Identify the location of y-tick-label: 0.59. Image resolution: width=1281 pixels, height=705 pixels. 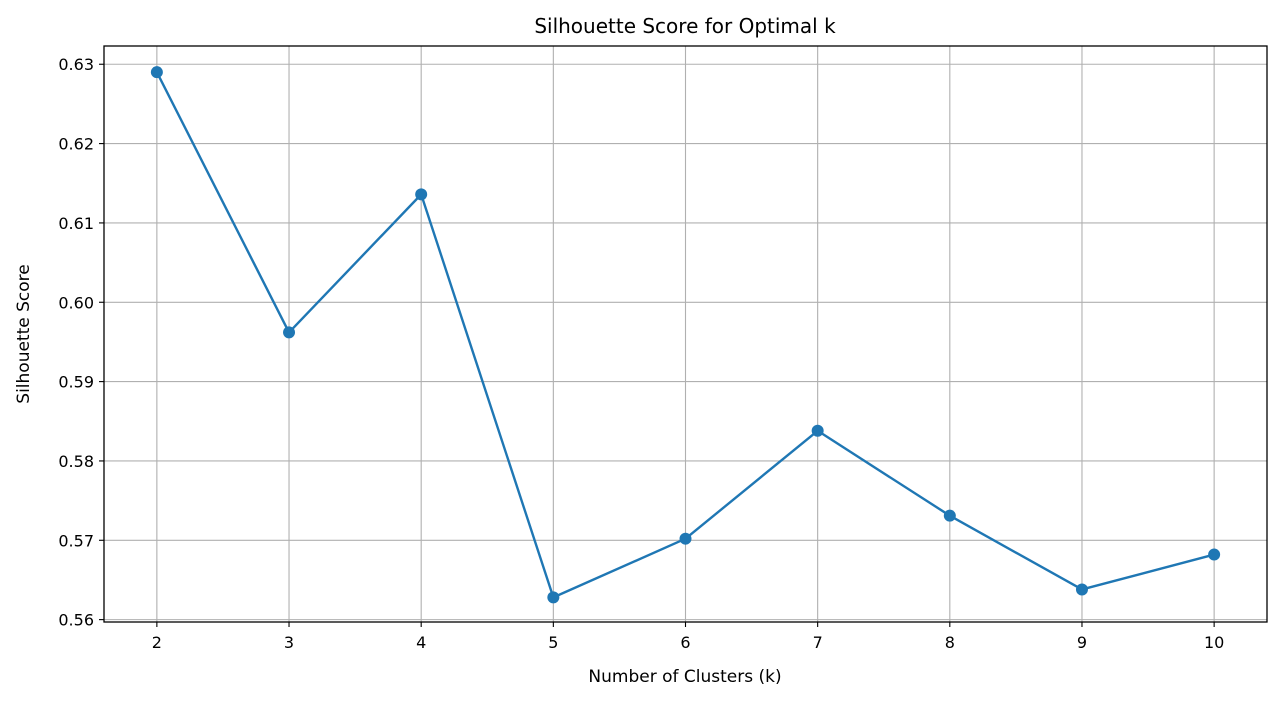
(76, 382).